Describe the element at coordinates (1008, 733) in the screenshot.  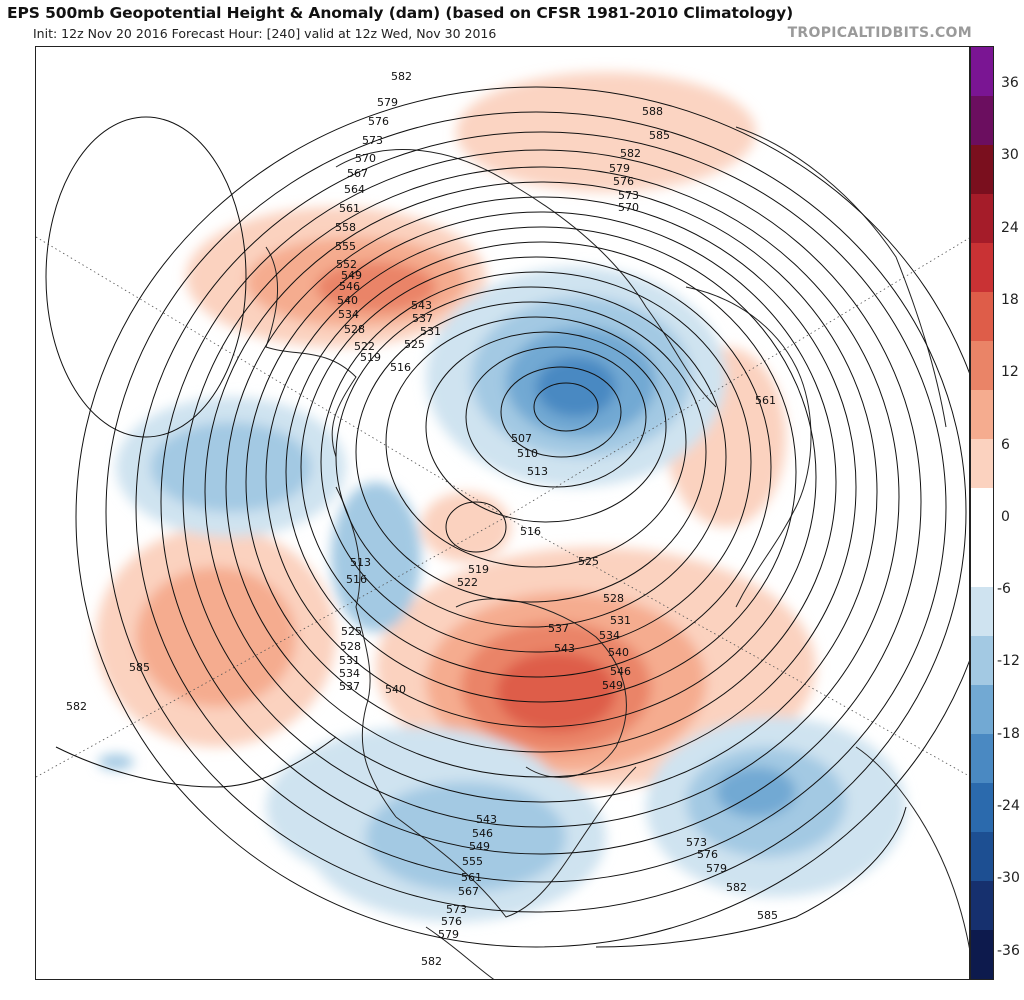
I see `colorbar-tick-label: -18` at that location.